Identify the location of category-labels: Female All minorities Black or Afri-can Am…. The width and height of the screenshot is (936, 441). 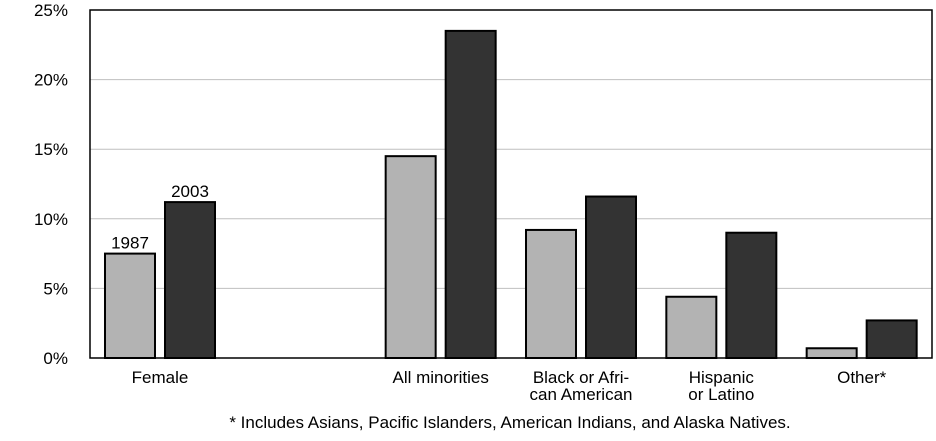
(509, 386).